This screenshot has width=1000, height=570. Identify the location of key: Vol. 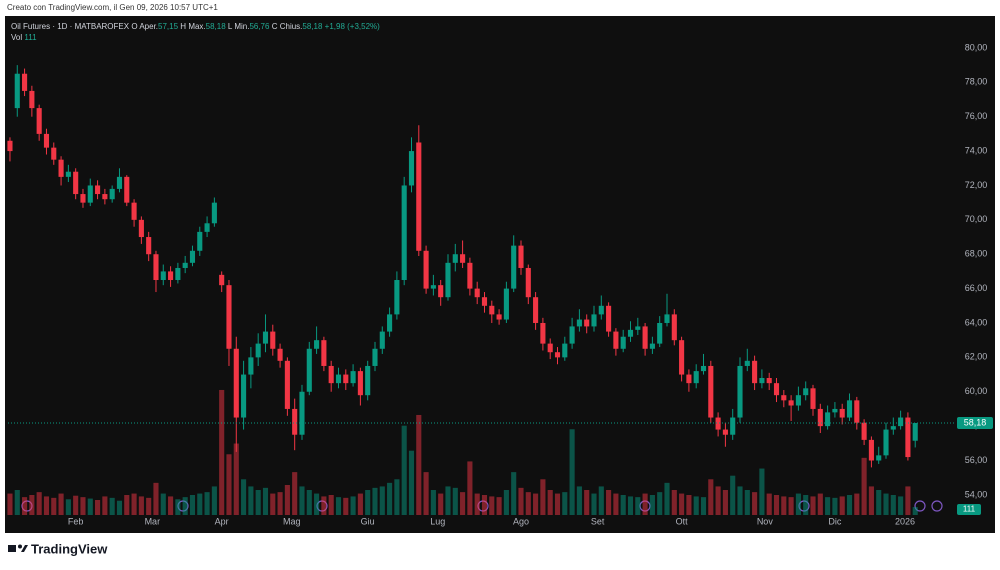
(16, 37).